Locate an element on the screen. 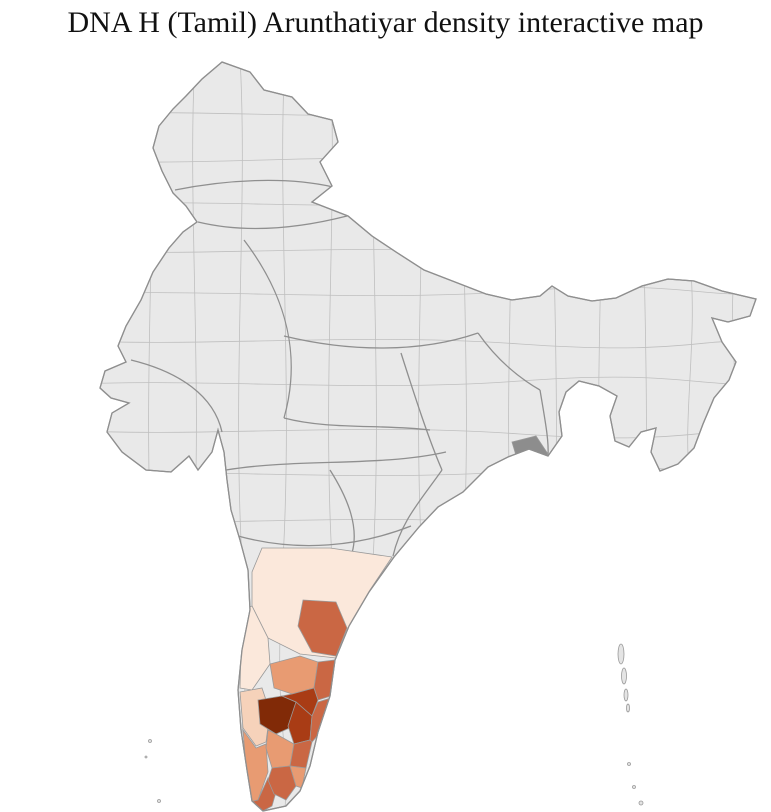  lakshadweep-islands is located at coordinates (152, 771).